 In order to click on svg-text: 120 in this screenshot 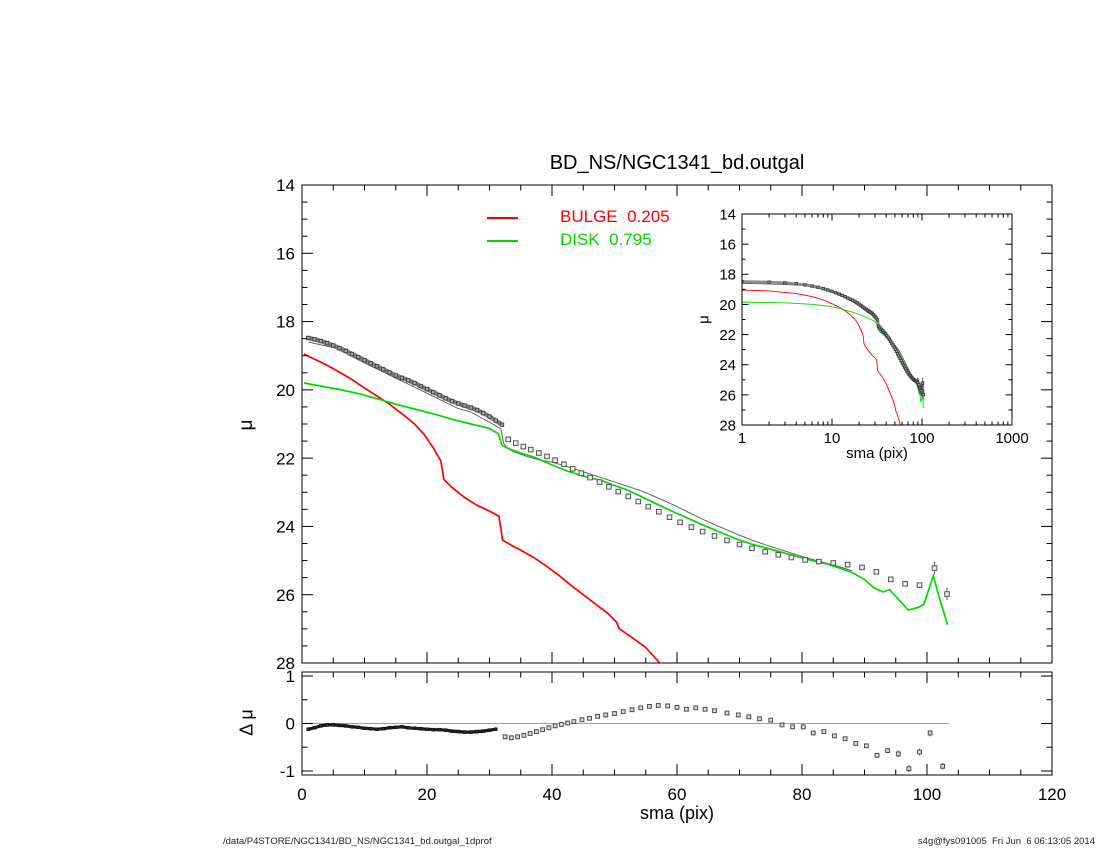, I will do `click(1052, 794)`.